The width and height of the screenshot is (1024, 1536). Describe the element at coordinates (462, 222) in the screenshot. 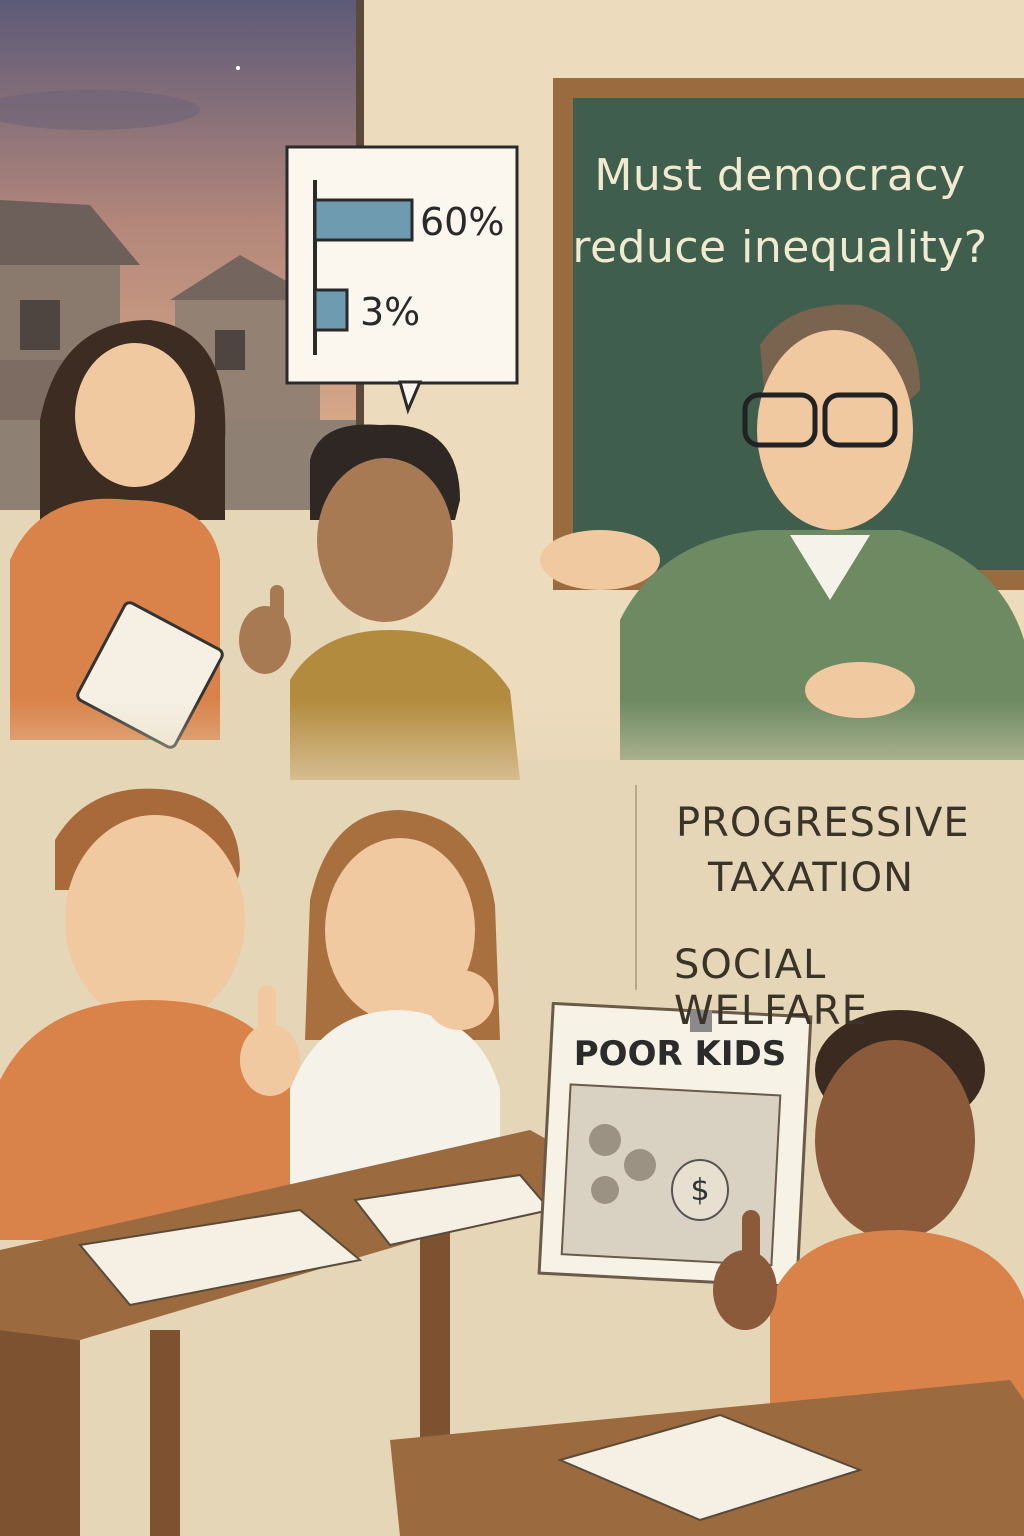

I see `bubble-label-60: 60%` at that location.